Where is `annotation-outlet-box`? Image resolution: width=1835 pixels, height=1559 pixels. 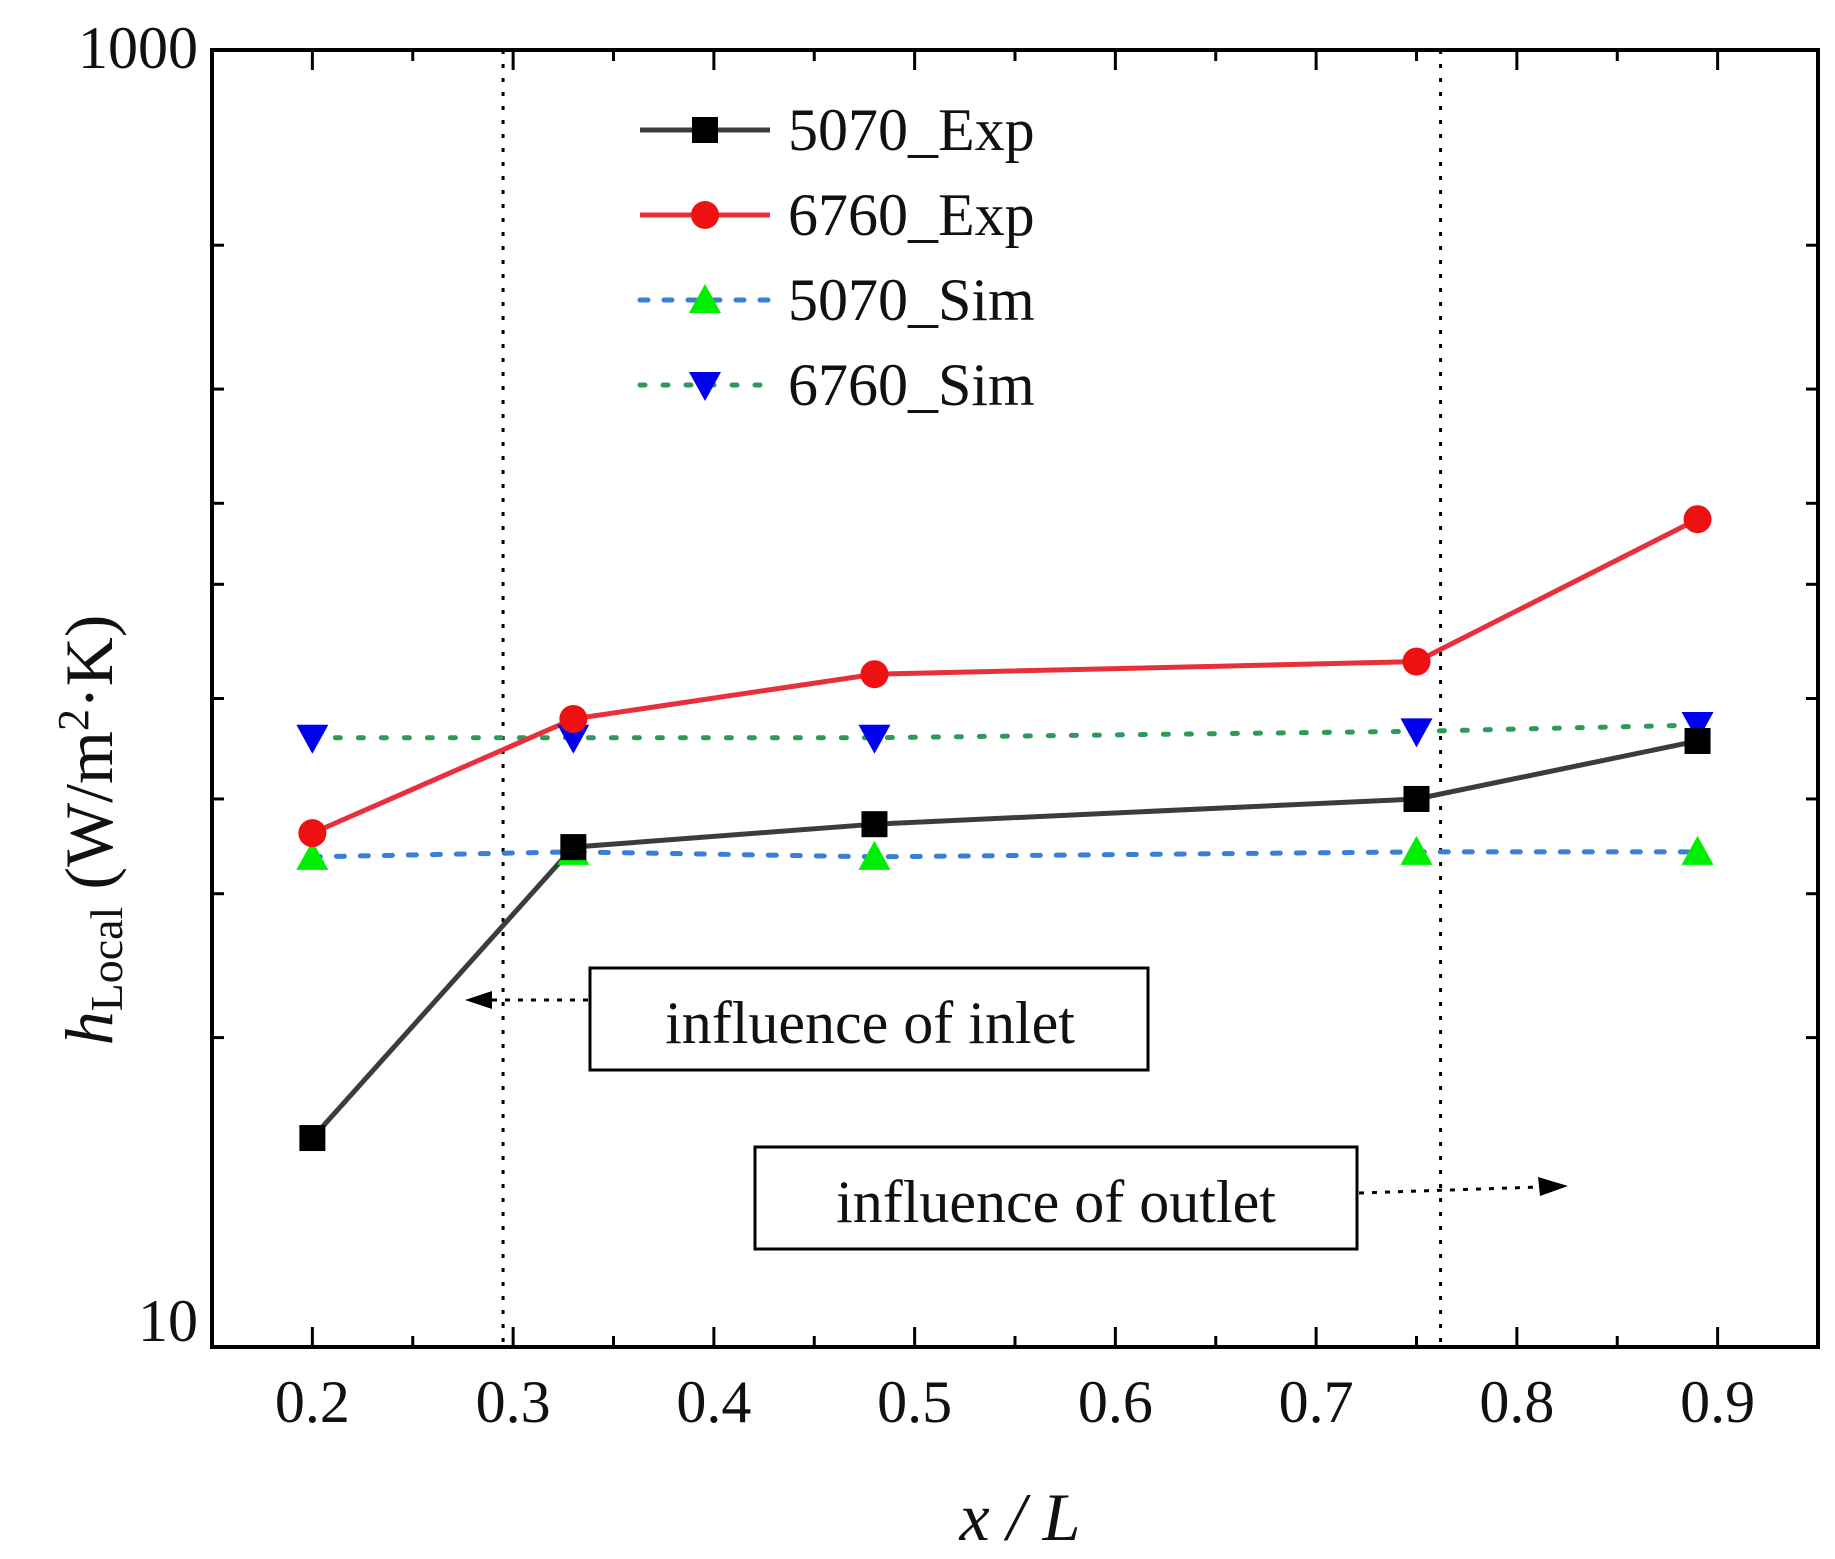
annotation-outlet-box is located at coordinates (1056, 1198).